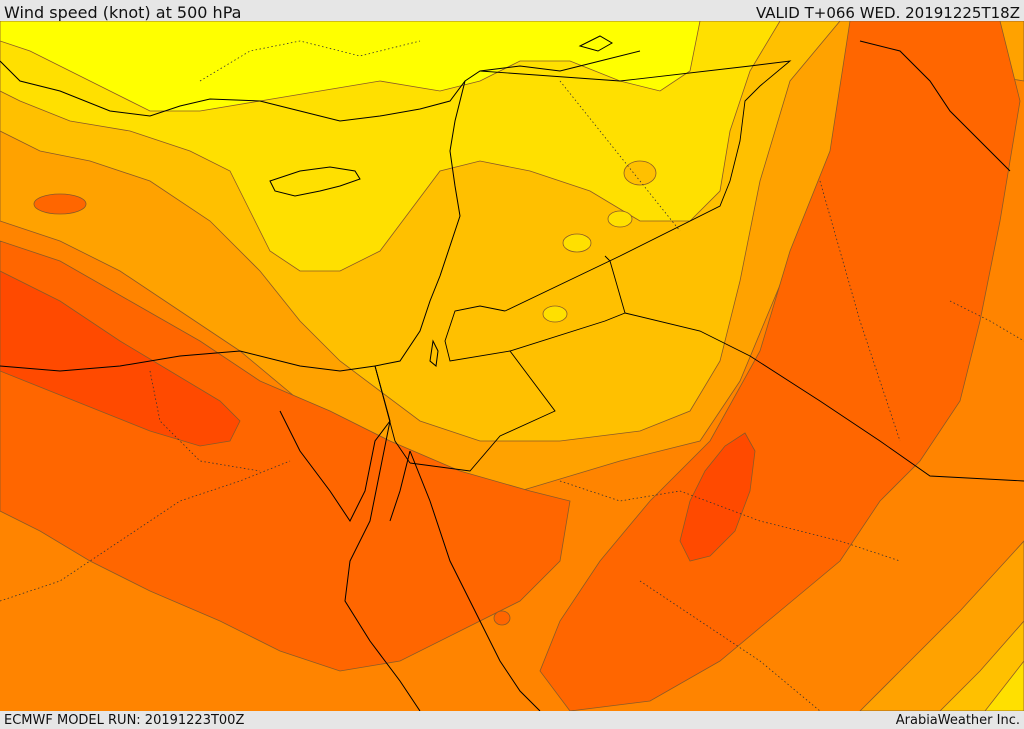 This screenshot has height=729, width=1024. Describe the element at coordinates (320, 86) in the screenshot. I see `coast-turkey-south` at that location.